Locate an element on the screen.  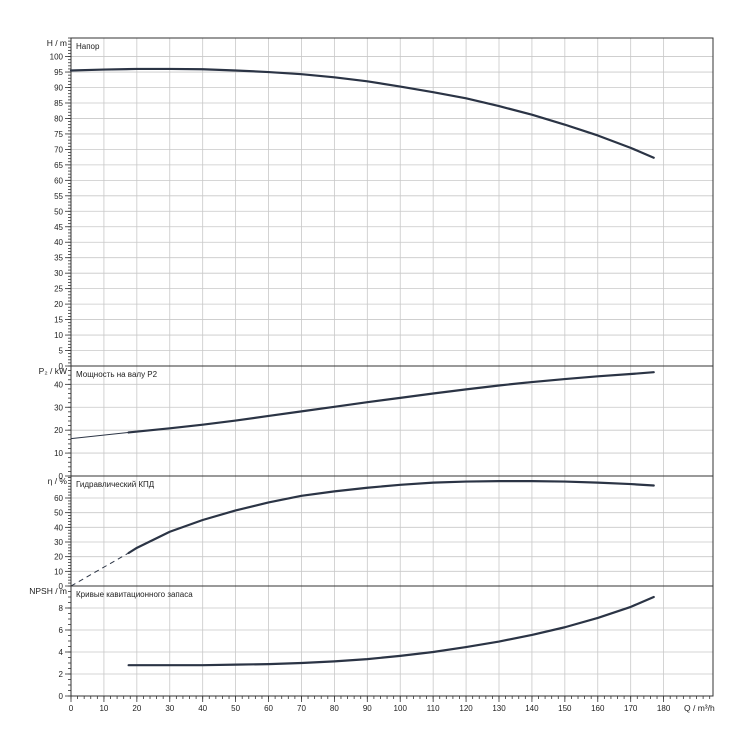
y-tick-label: 95 is located at coordinates (58, 72).